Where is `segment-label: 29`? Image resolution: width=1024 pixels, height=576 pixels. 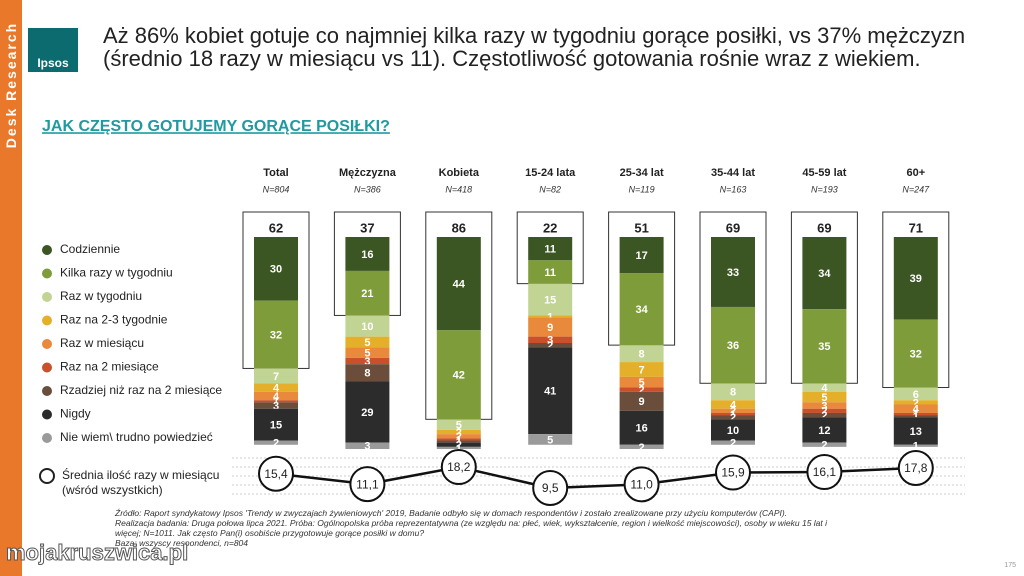
segment-label: 29 is located at coordinates (367, 413).